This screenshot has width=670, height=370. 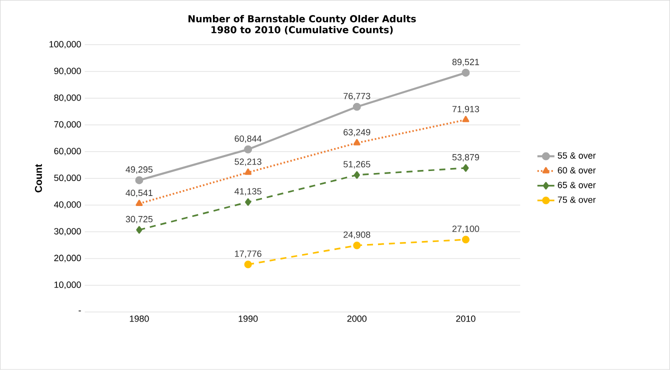 What do you see at coordinates (466, 230) in the screenshot?
I see `data-label: 27,100` at bounding box center [466, 230].